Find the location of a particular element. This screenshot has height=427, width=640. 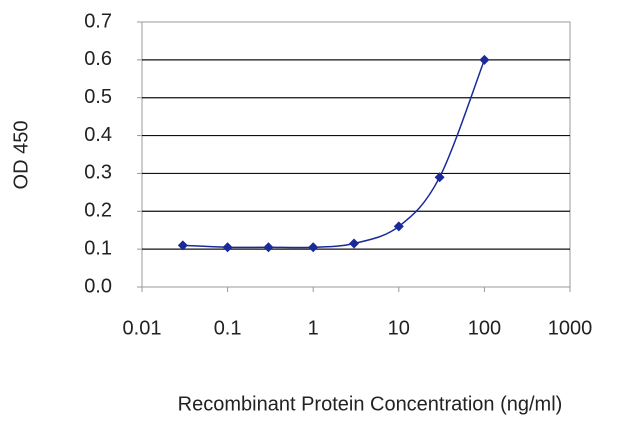

y-tick-label: 0.1 is located at coordinates (98, 248).